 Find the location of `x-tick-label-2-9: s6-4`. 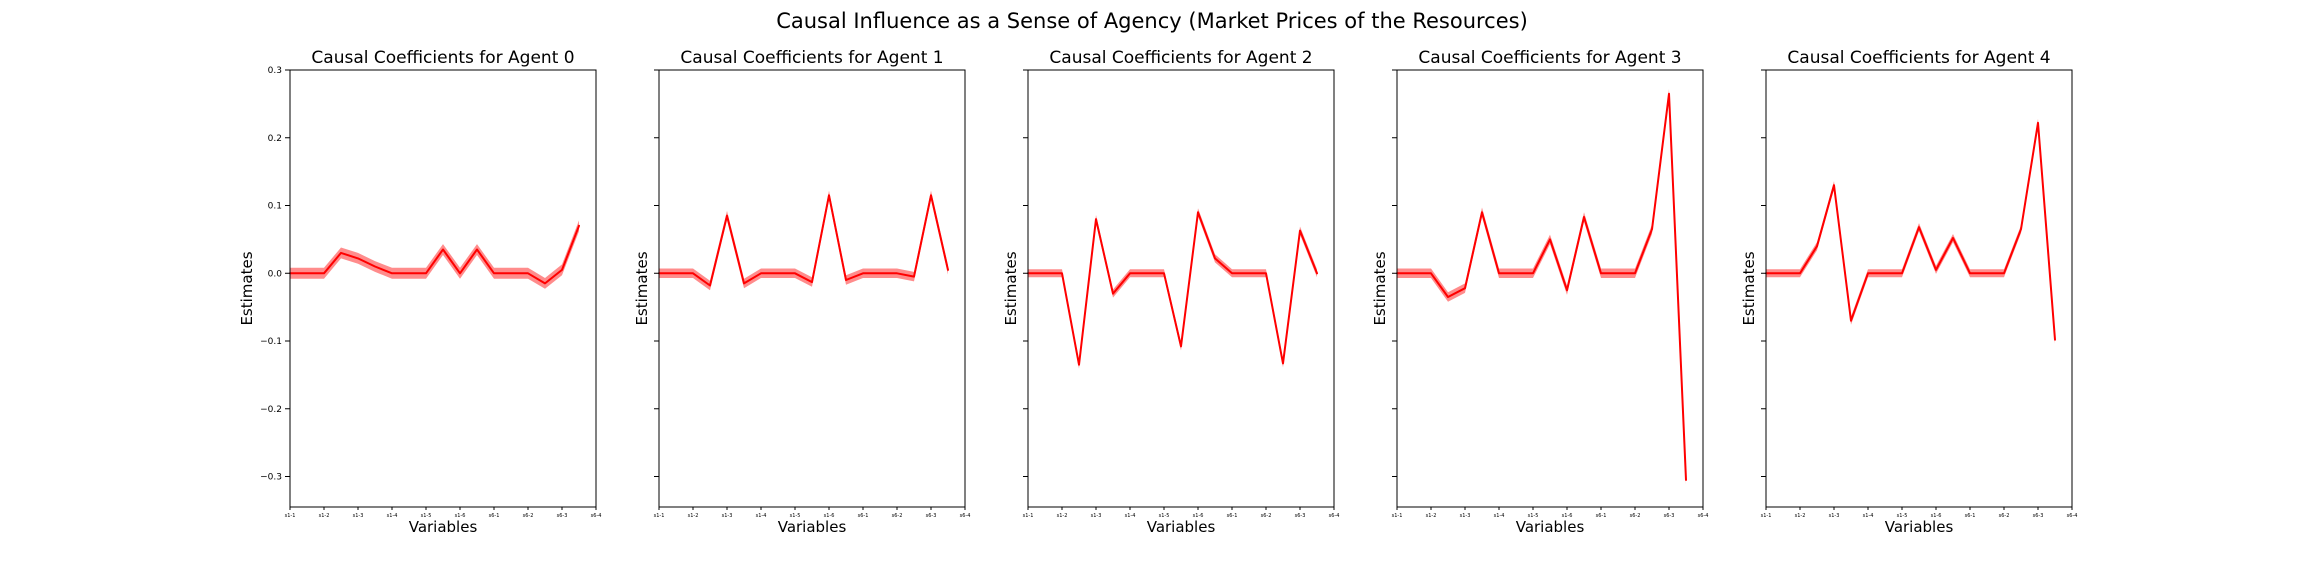

x-tick-label-2-9: s6-4 is located at coordinates (1334, 516).